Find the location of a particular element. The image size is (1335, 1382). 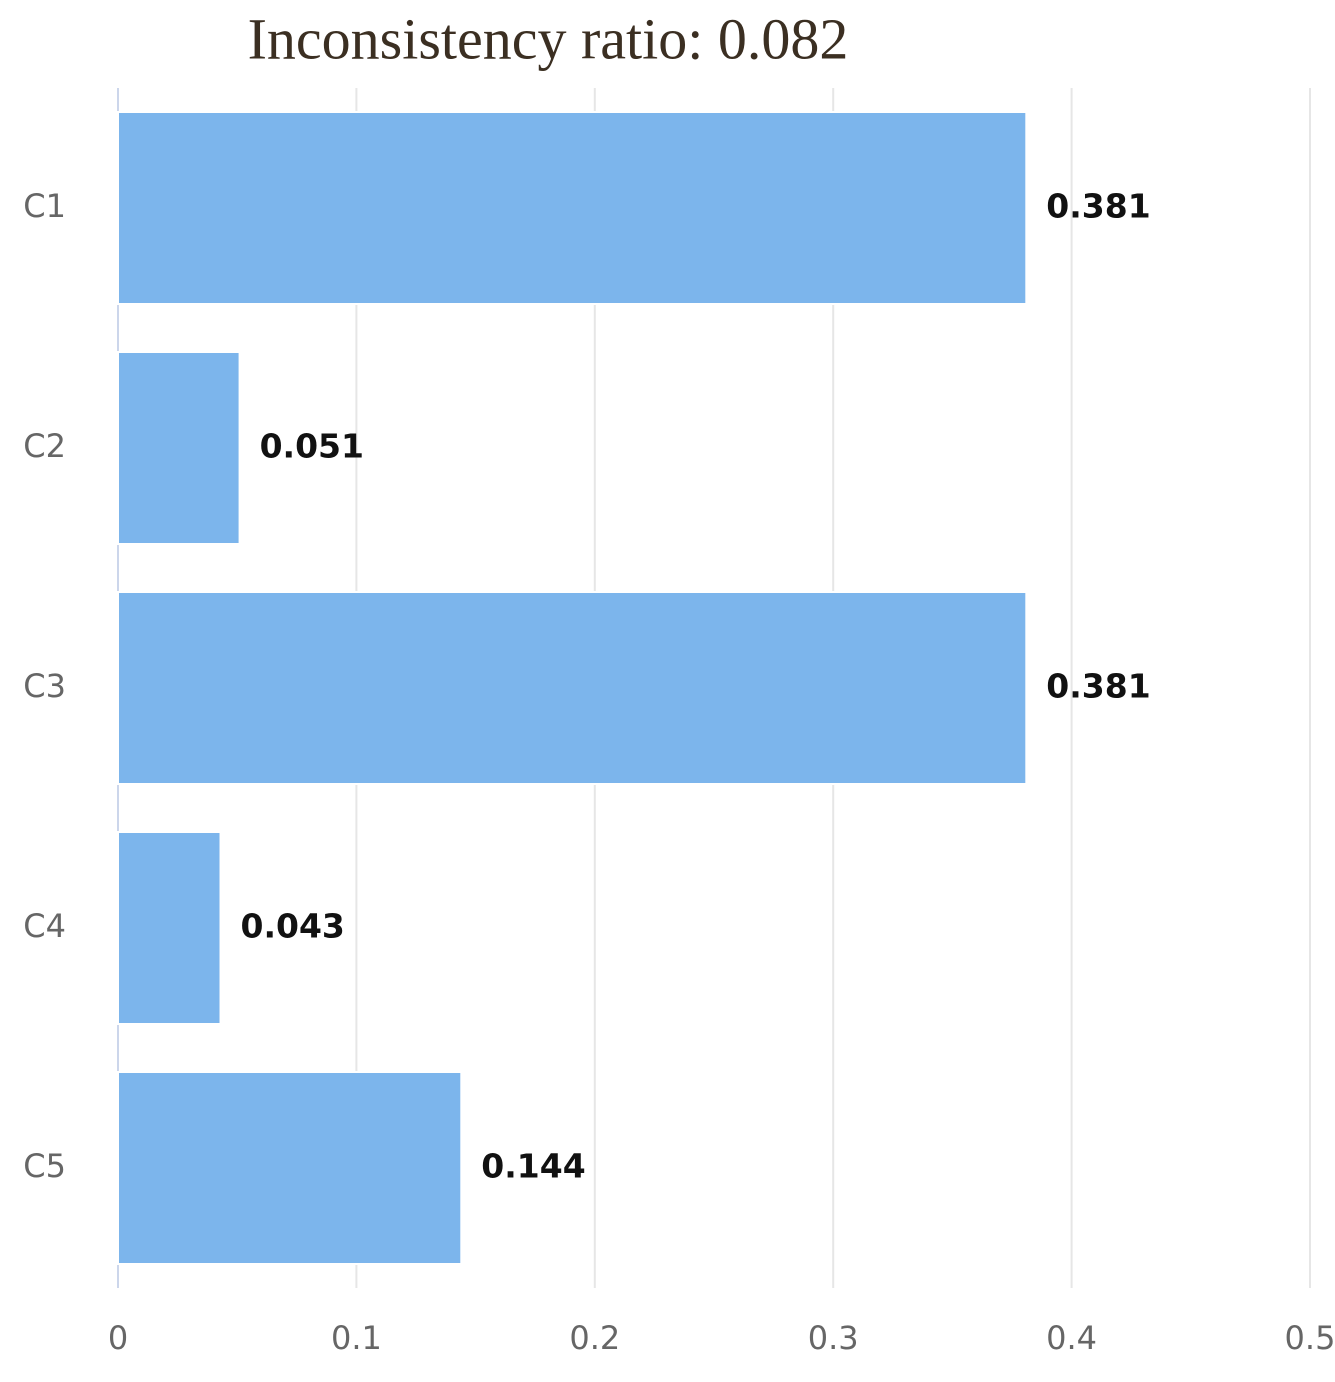

data-label: 0.051 is located at coordinates (312, 446).